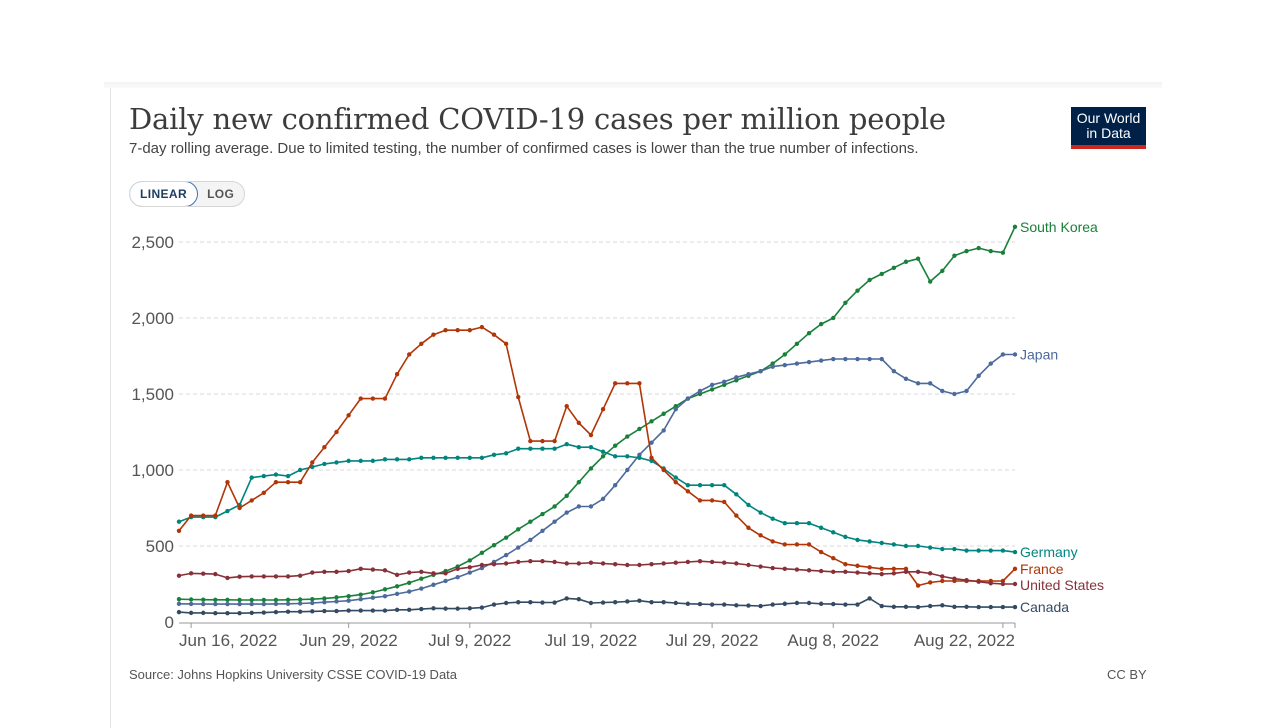 This screenshot has width=1280, height=728. I want to click on label-south-korea: South Korea, so click(1059, 227).